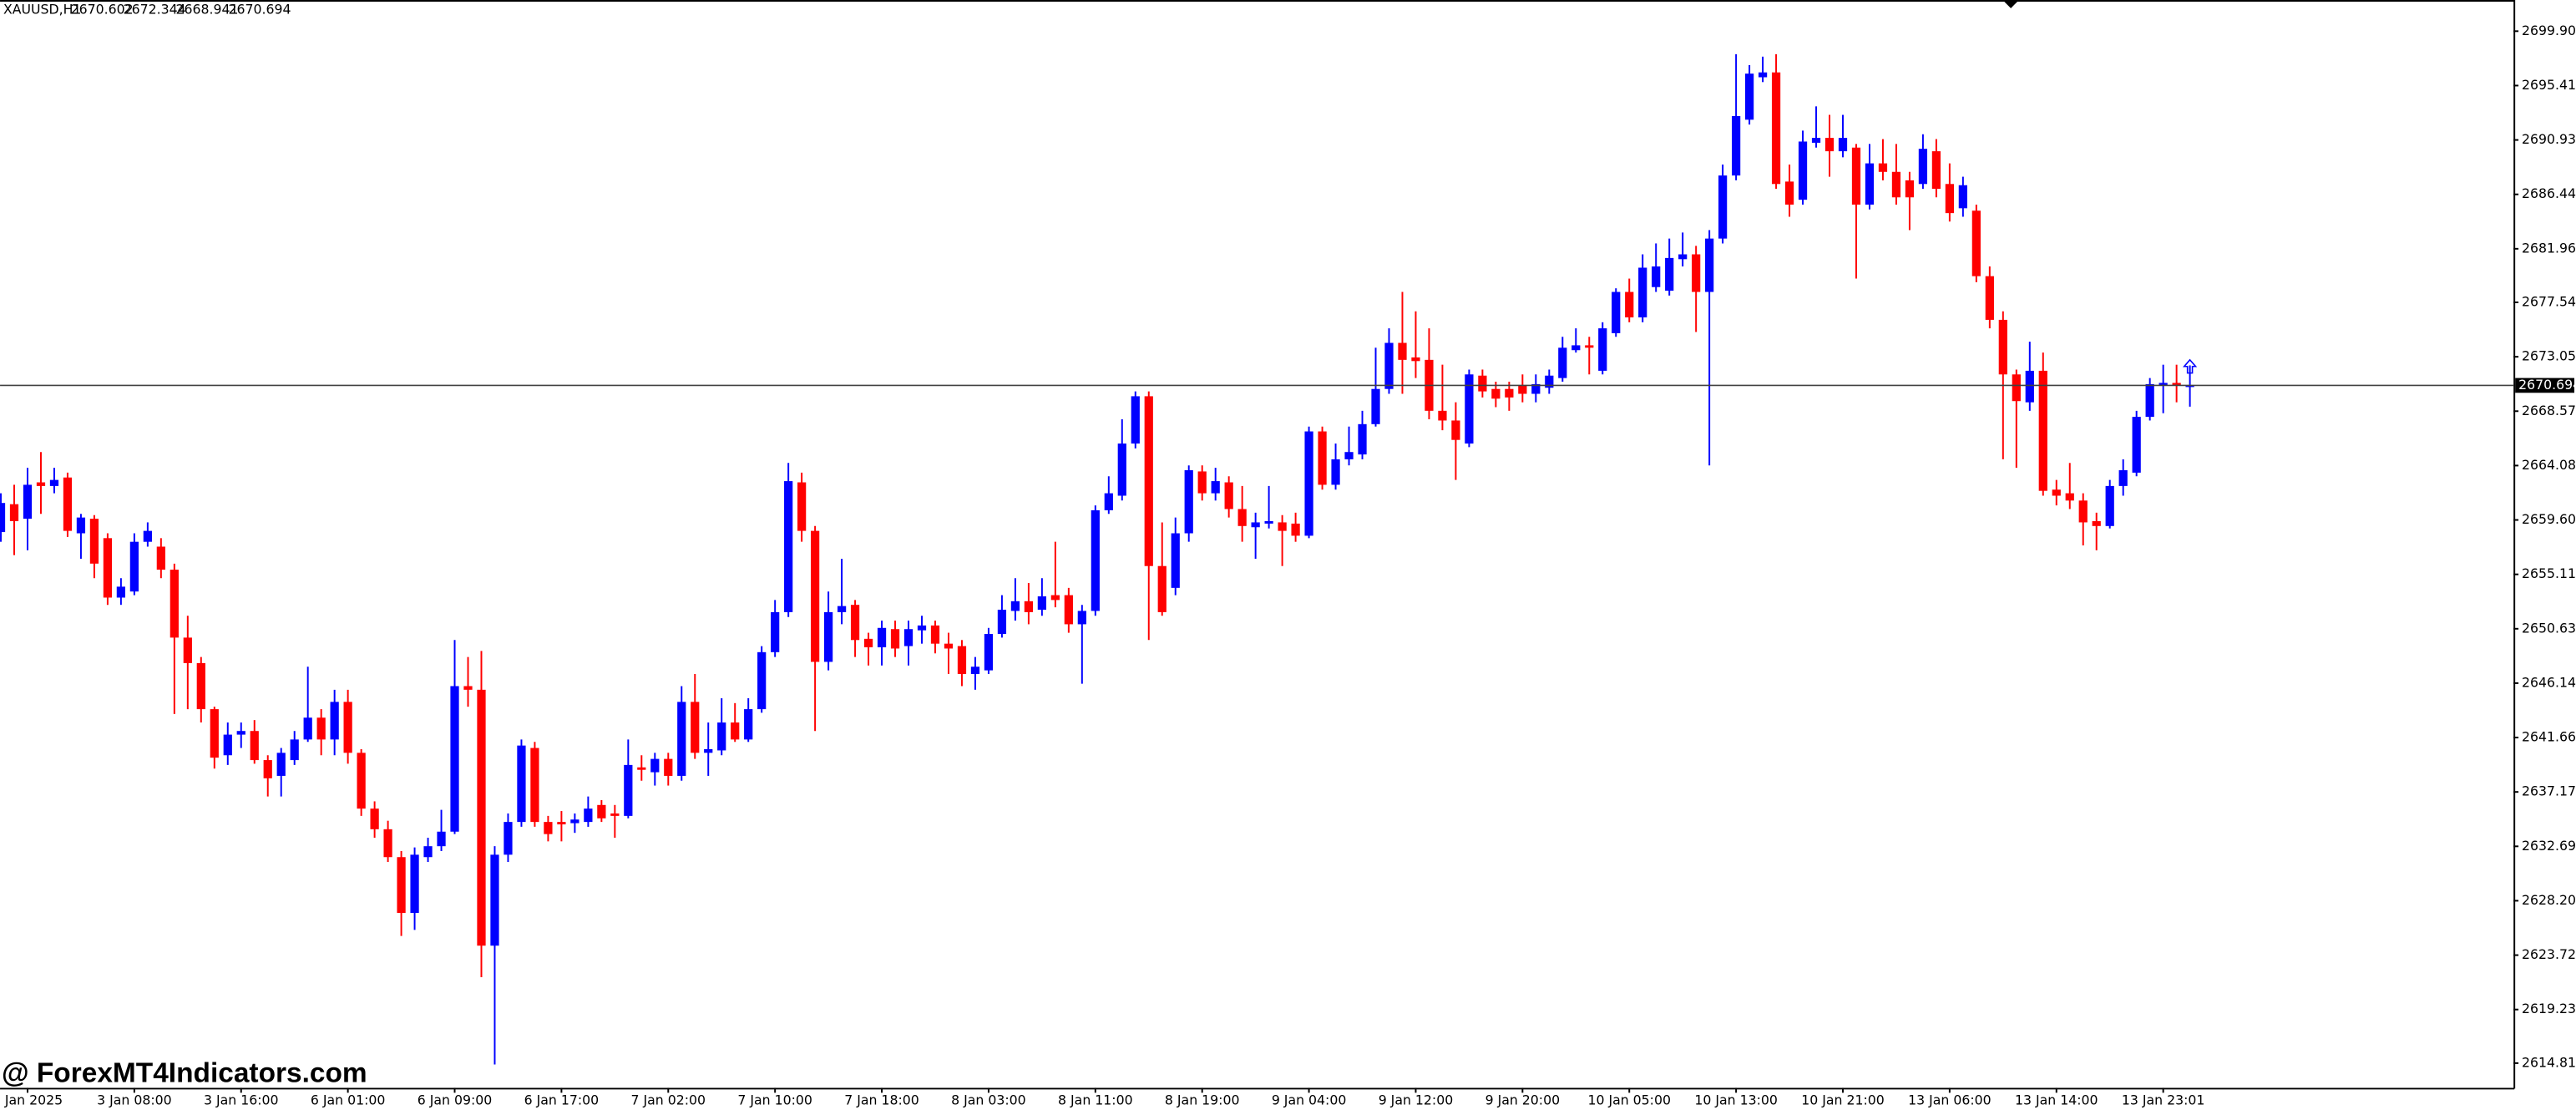 The image size is (2576, 1110). Describe the element at coordinates (2549, 628) in the screenshot. I see `y-tick-label: 2650.630` at that location.